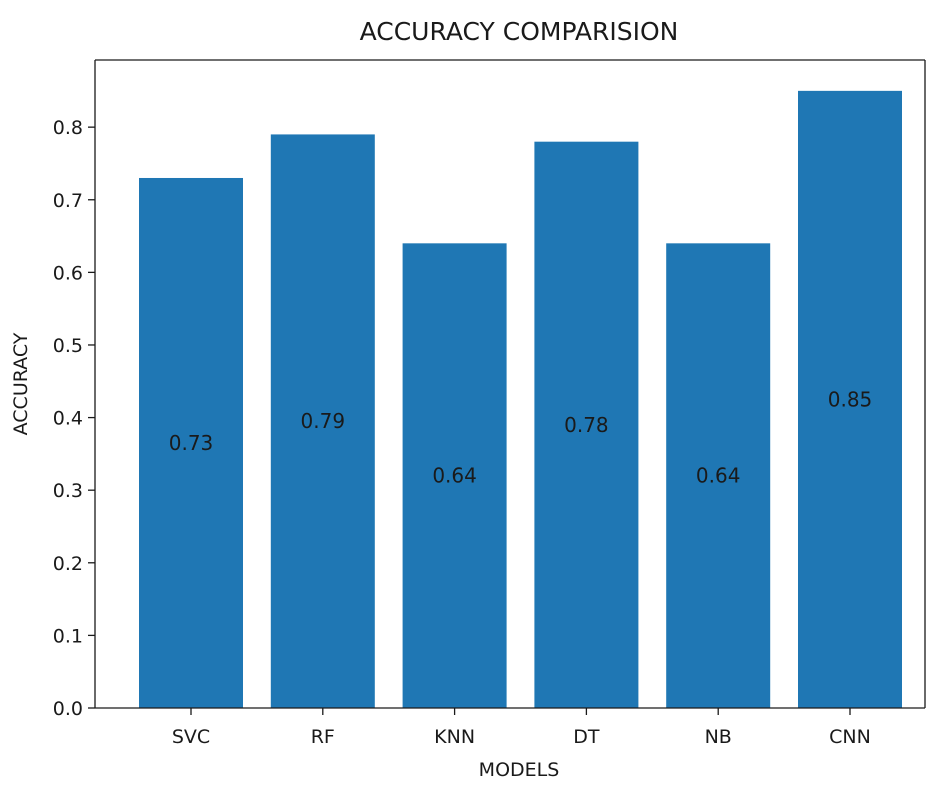  I want to click on y-tick-label: 0.8, so click(68, 128).